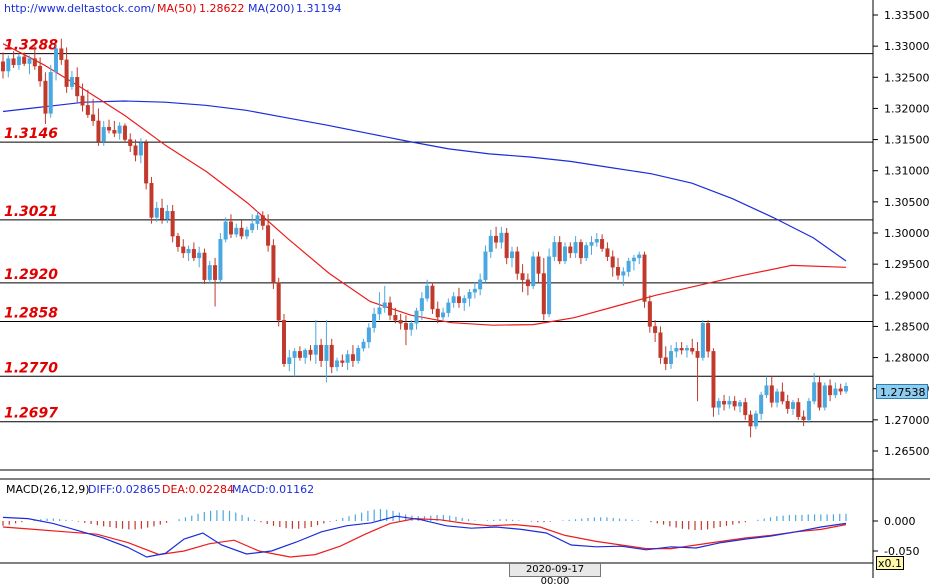  I want to click on ma50-value: 1.28622, so click(222, 8).